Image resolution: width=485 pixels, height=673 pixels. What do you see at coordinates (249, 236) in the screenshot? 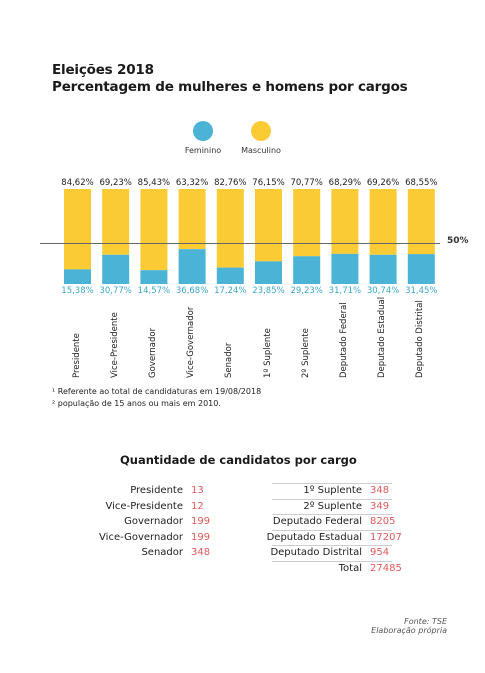
I see `stacked-bar-chart` at bounding box center [249, 236].